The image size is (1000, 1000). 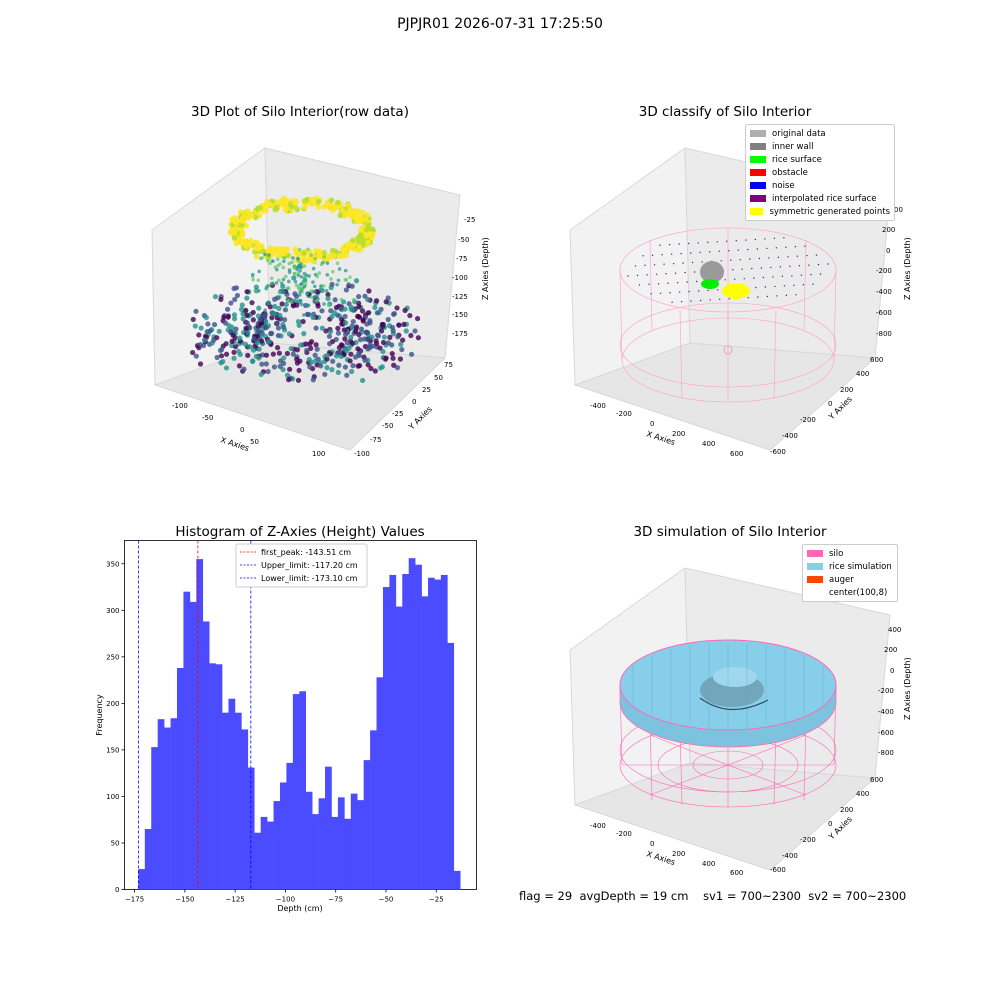 I want to click on legend-item: inner wall, so click(x=820, y=146).